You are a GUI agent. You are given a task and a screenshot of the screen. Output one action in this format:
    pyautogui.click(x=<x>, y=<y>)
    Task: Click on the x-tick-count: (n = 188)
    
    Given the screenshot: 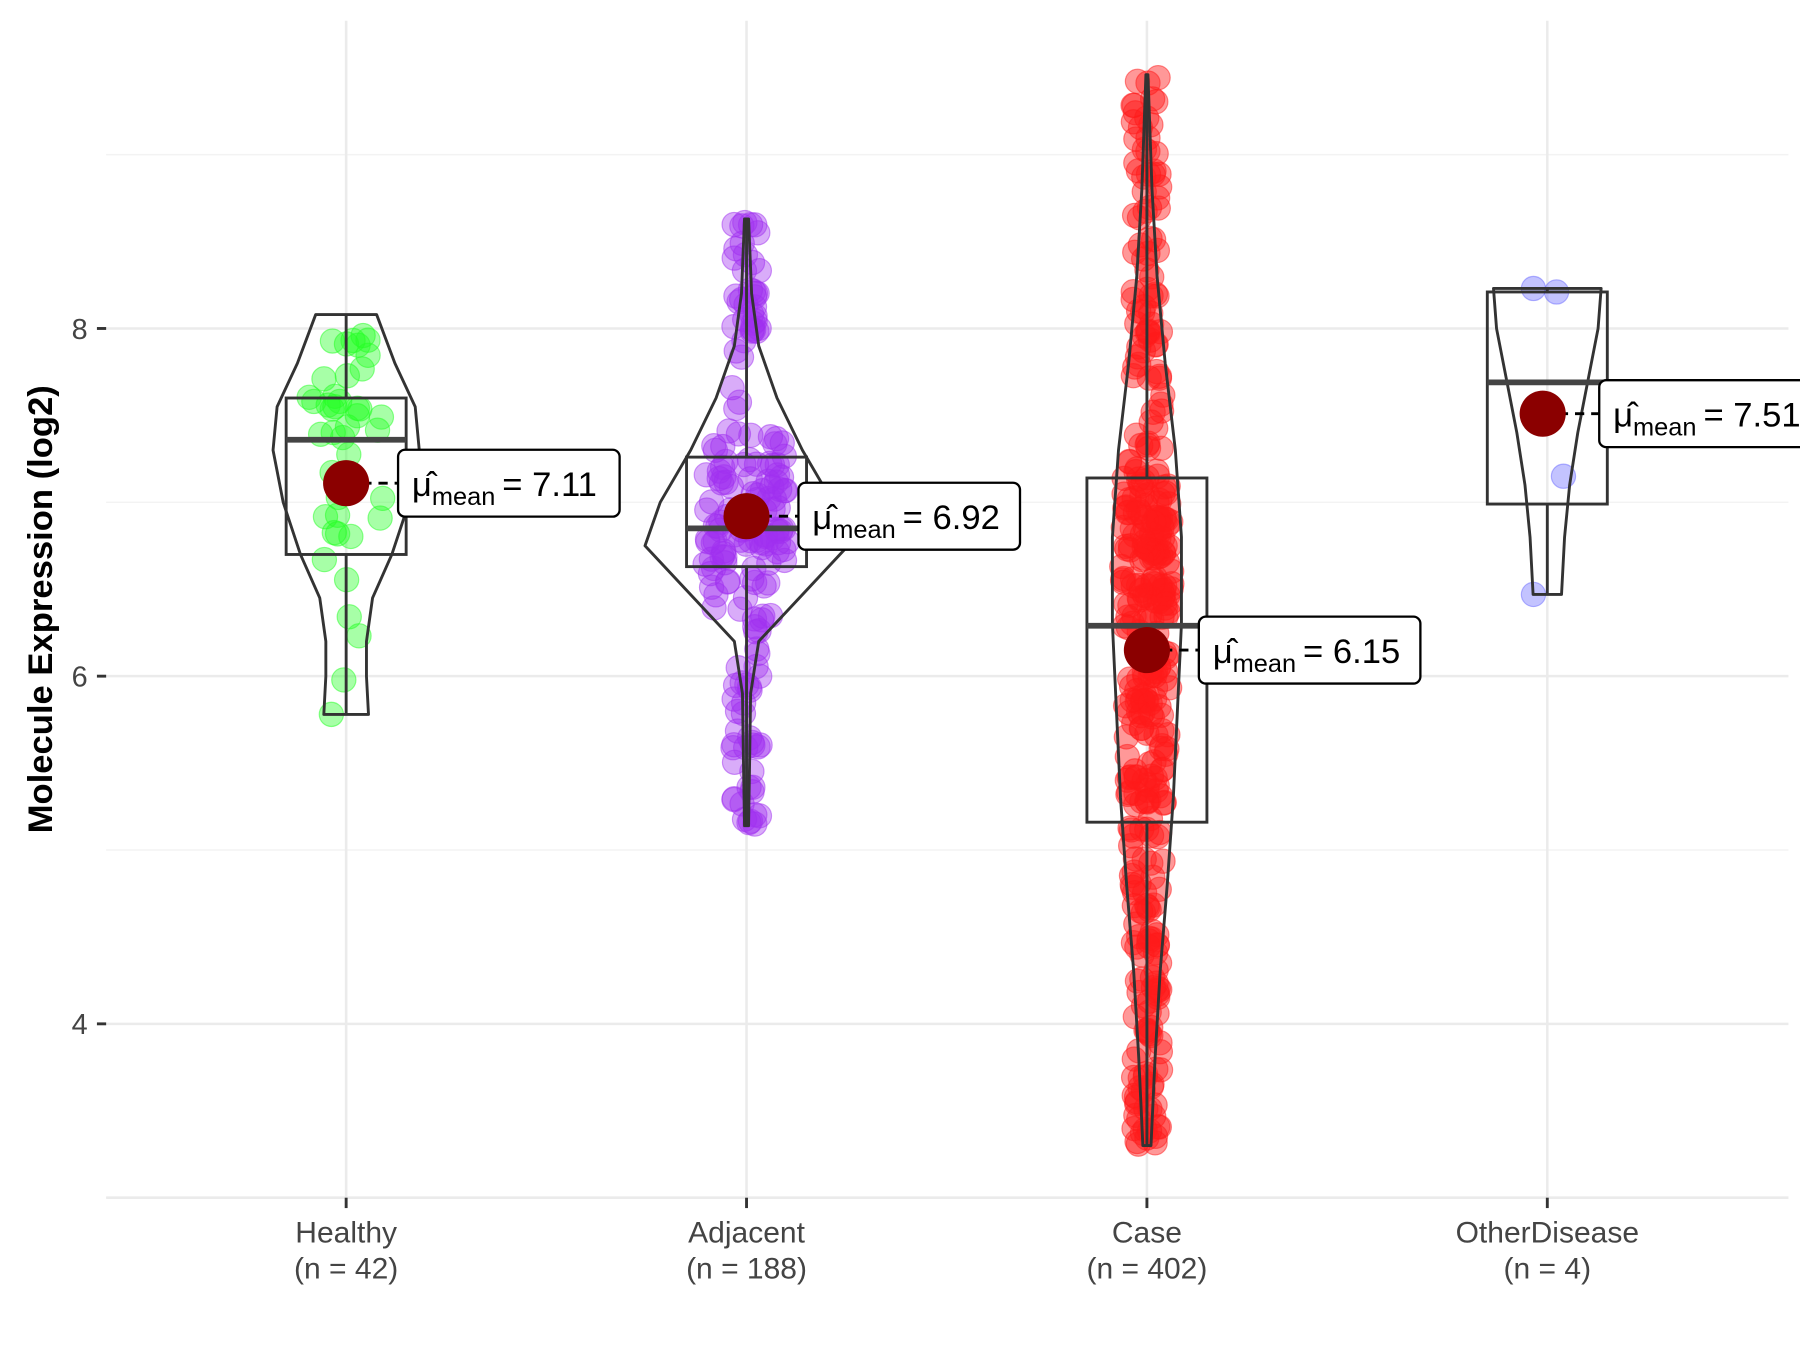 What is the action you would take?
    pyautogui.click(x=746, y=1268)
    